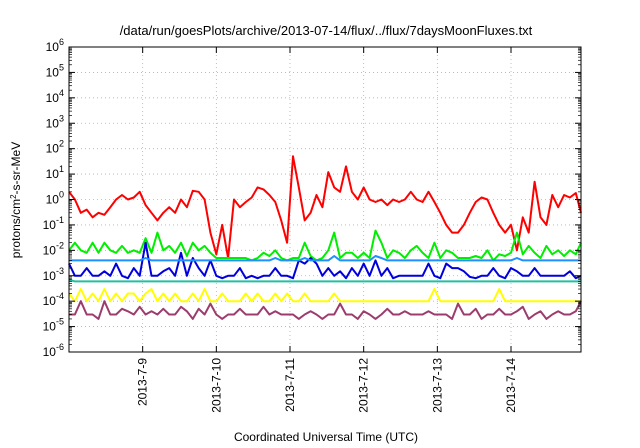  Describe the element at coordinates (53, 248) in the screenshot. I see `y-tick-label: 10⁻²` at that location.